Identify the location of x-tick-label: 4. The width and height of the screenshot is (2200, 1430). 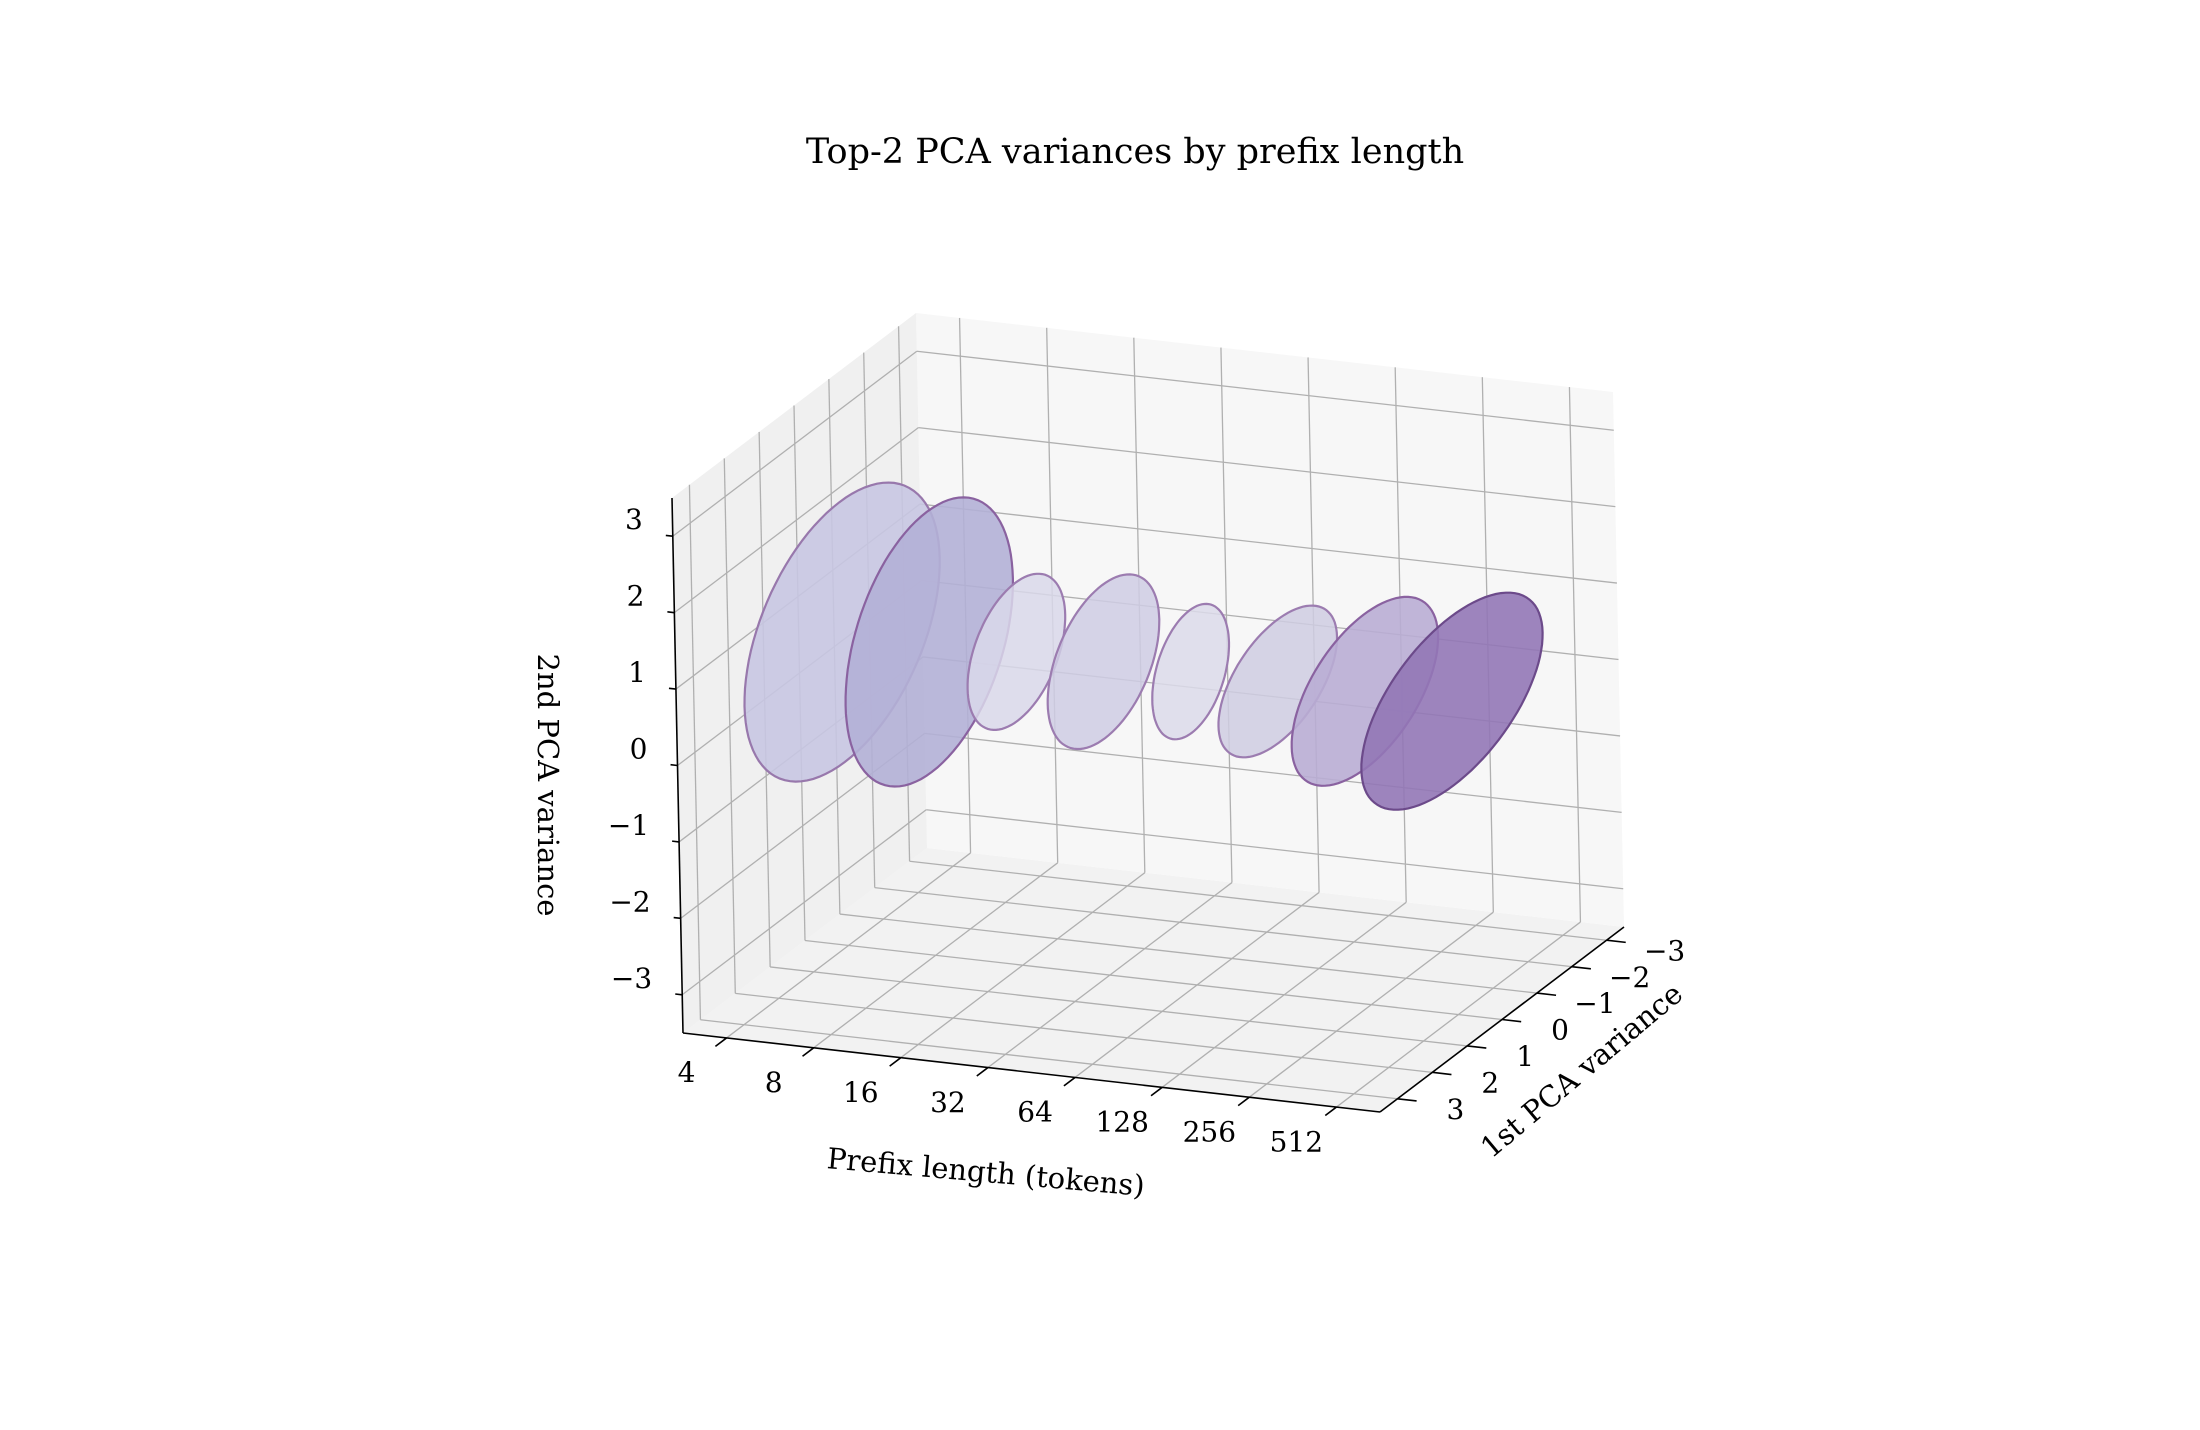
(687, 1072).